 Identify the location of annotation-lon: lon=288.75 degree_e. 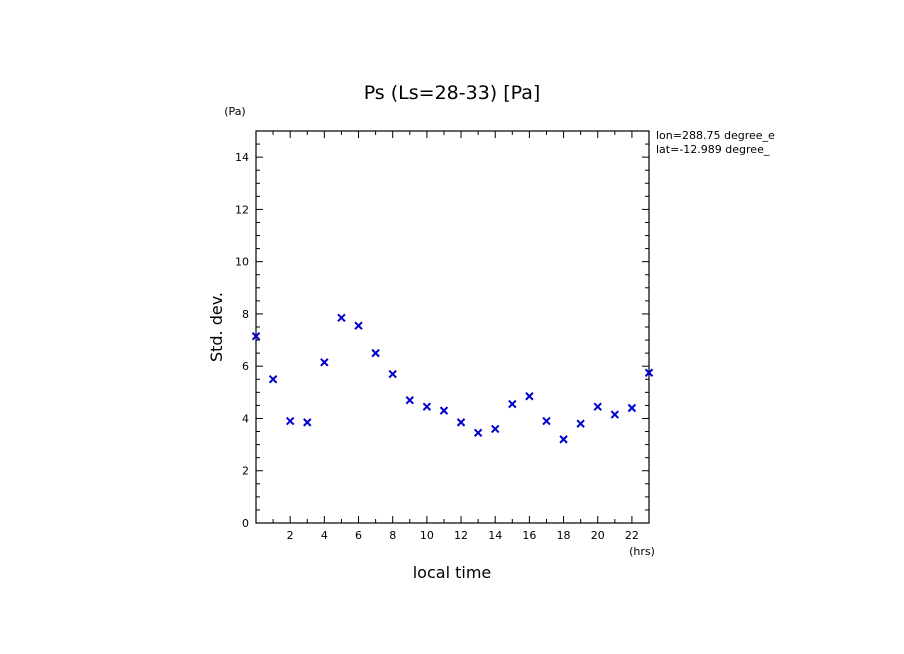
(715, 135).